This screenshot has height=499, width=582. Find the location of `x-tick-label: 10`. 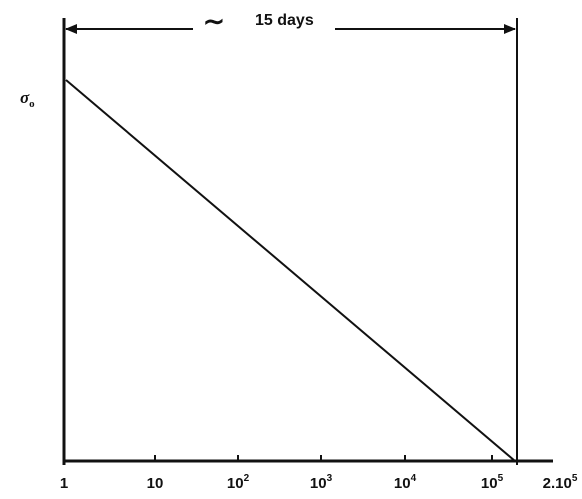

x-tick-label: 10 is located at coordinates (155, 483).